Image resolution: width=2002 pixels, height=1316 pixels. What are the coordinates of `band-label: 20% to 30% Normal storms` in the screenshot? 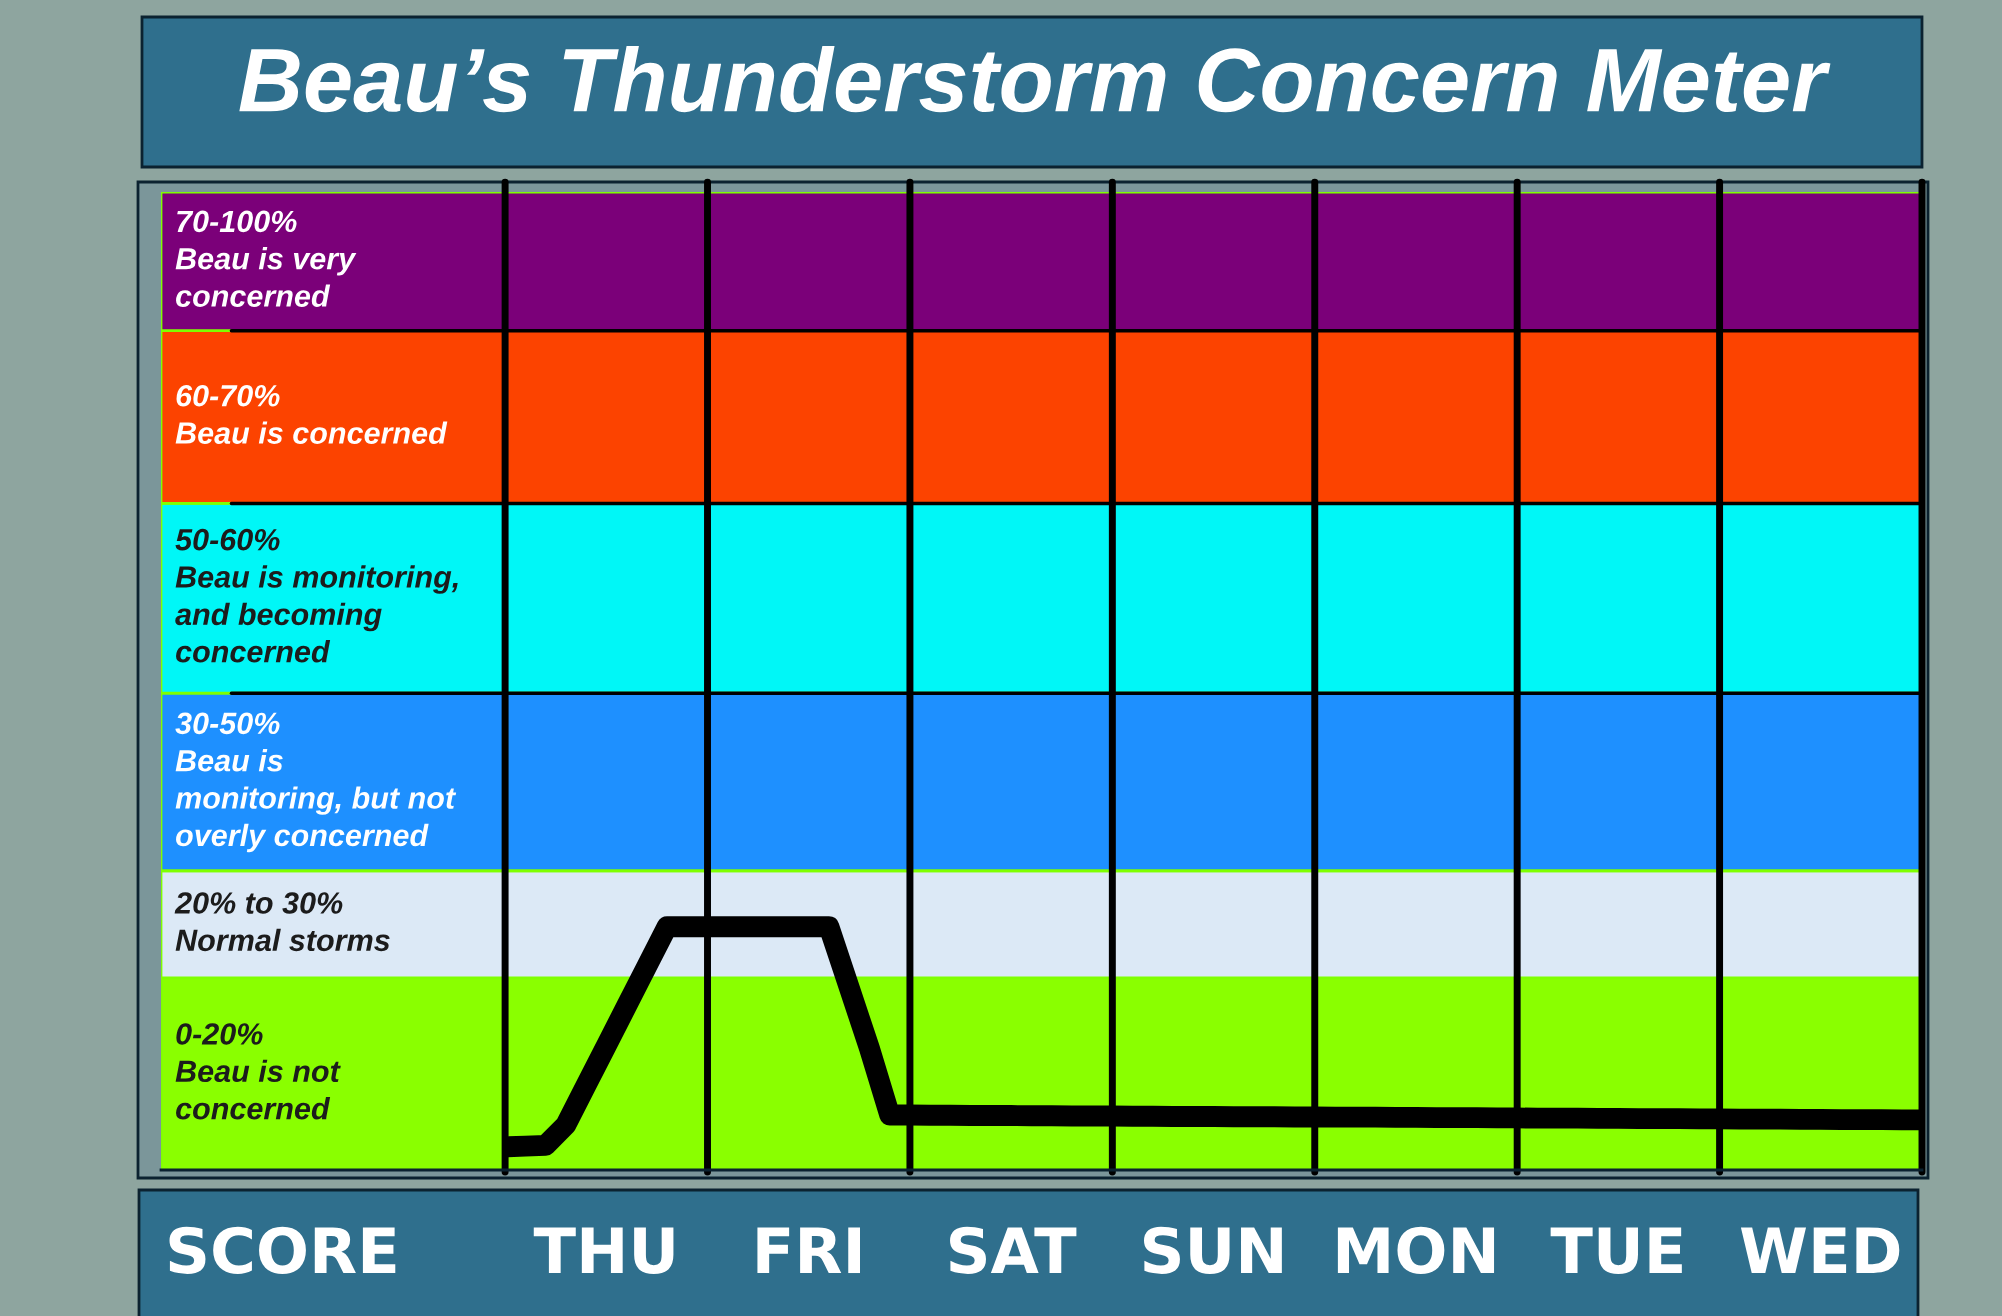 It's located at (282, 922).